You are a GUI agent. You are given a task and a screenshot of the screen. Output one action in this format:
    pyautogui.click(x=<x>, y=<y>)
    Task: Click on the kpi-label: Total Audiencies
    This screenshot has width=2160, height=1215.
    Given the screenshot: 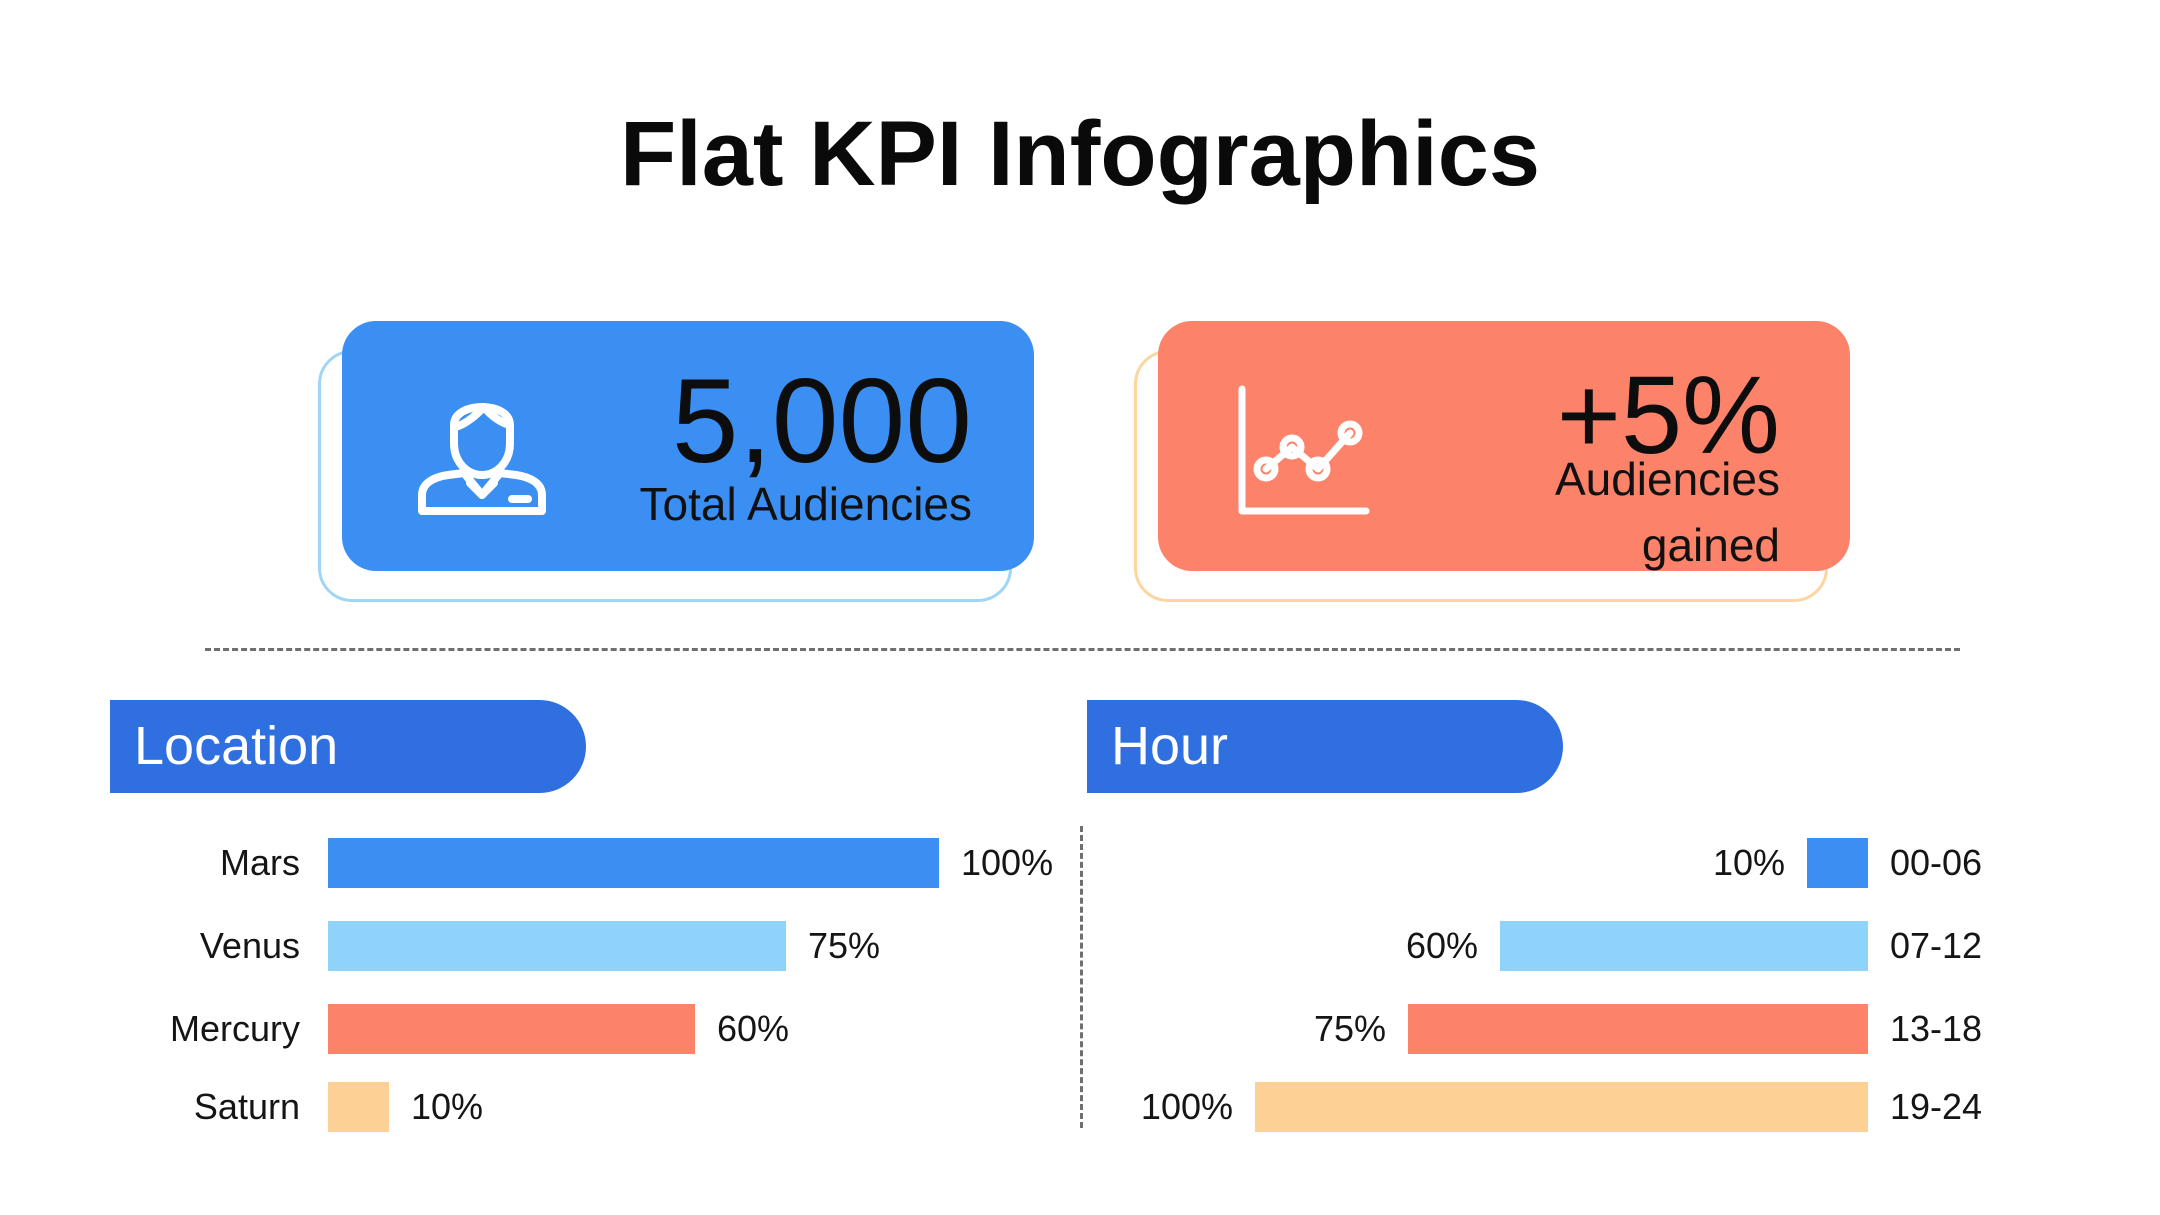 What is the action you would take?
    pyautogui.click(x=805, y=504)
    